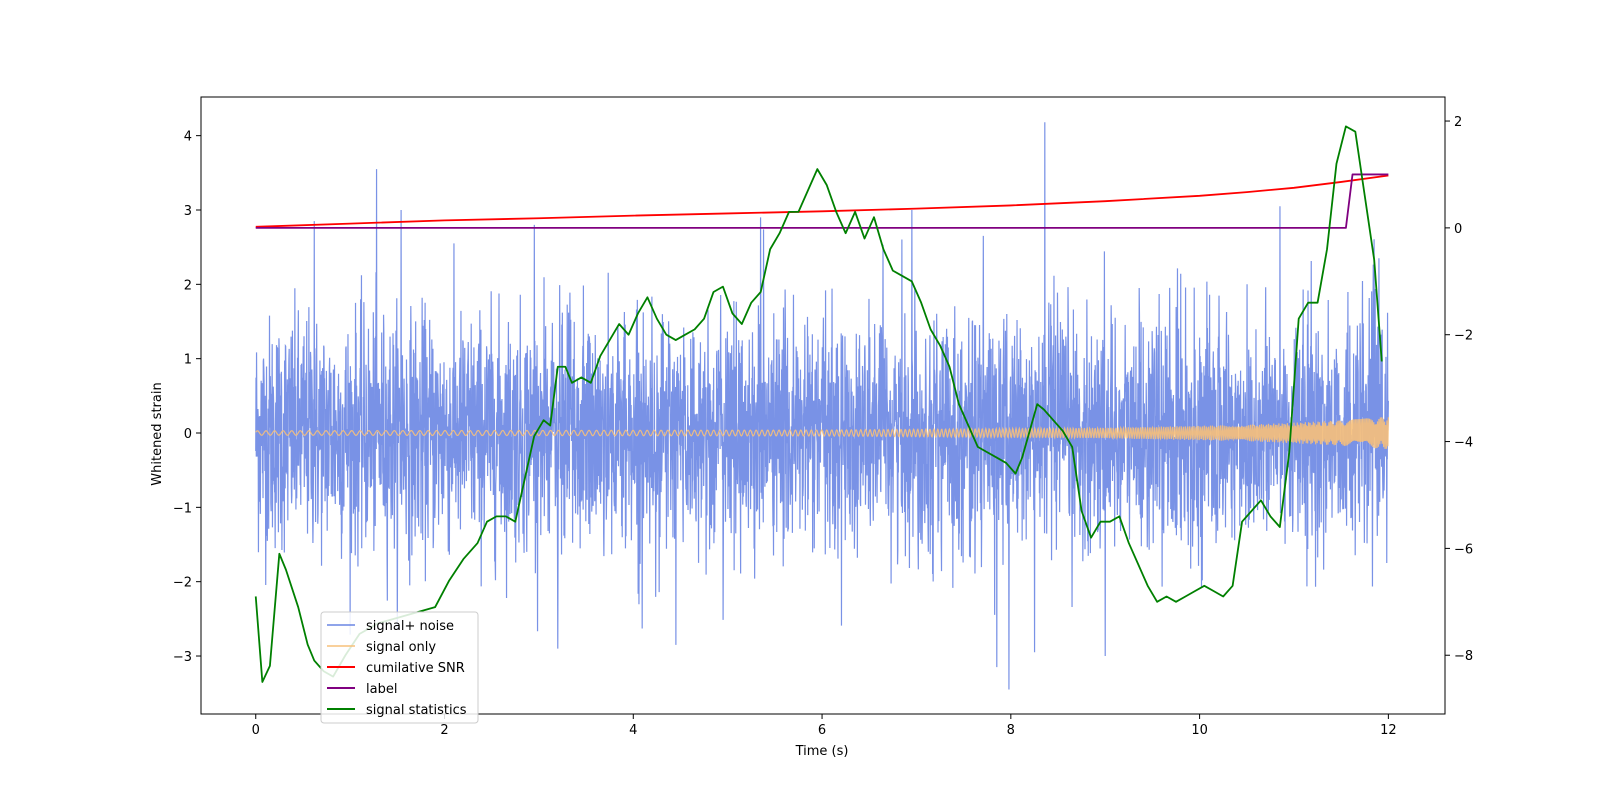 The height and width of the screenshot is (800, 1600). Describe the element at coordinates (1459, 389) in the screenshot. I see `y2-axis-ticks: −8 −6 −4 −2 0 2` at that location.